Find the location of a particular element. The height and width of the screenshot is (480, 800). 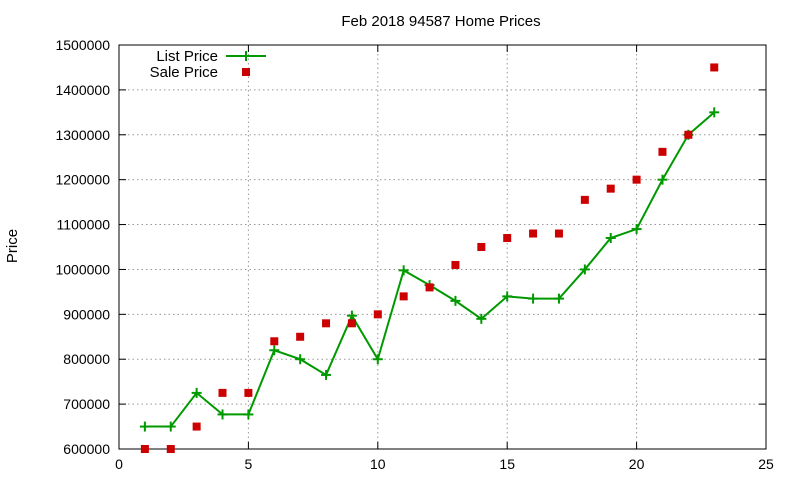

y-tick-label: 1300000 is located at coordinates (82, 135).